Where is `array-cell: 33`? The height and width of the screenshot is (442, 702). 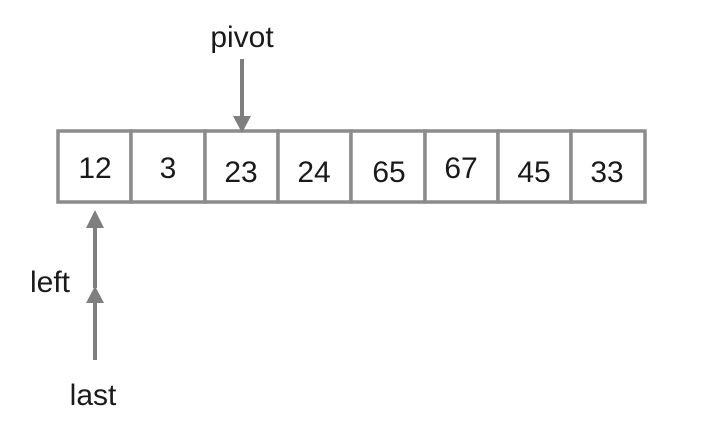 array-cell: 33 is located at coordinates (608, 166).